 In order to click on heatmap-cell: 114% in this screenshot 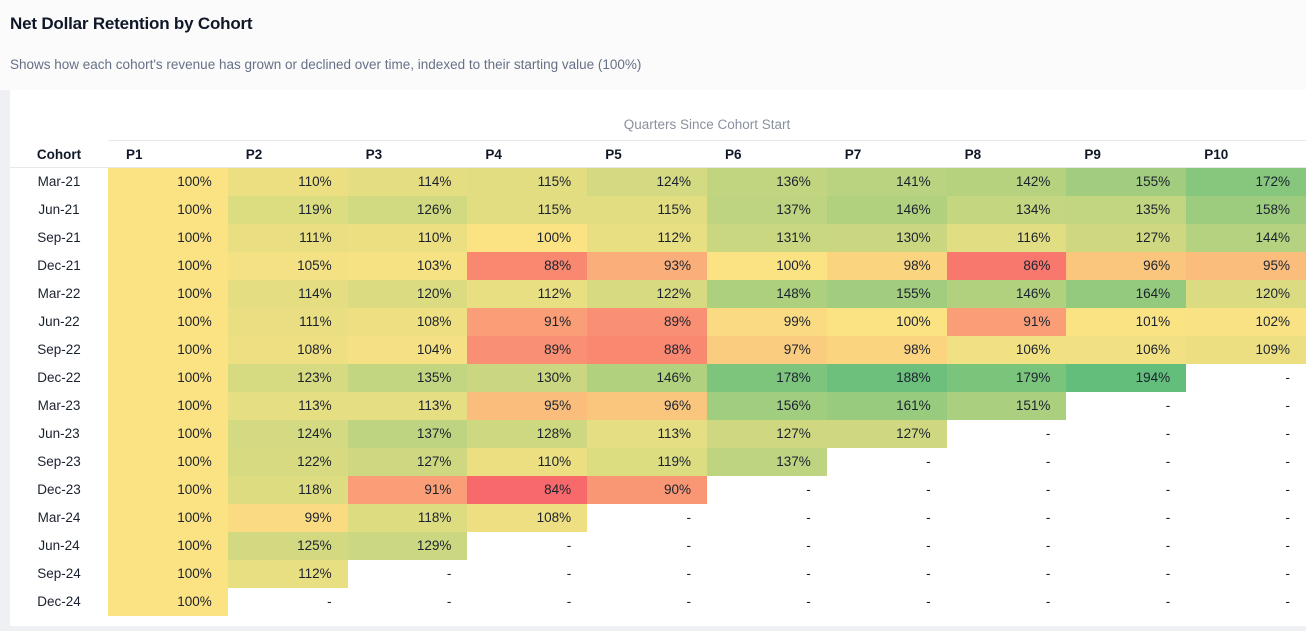, I will do `click(287, 294)`.